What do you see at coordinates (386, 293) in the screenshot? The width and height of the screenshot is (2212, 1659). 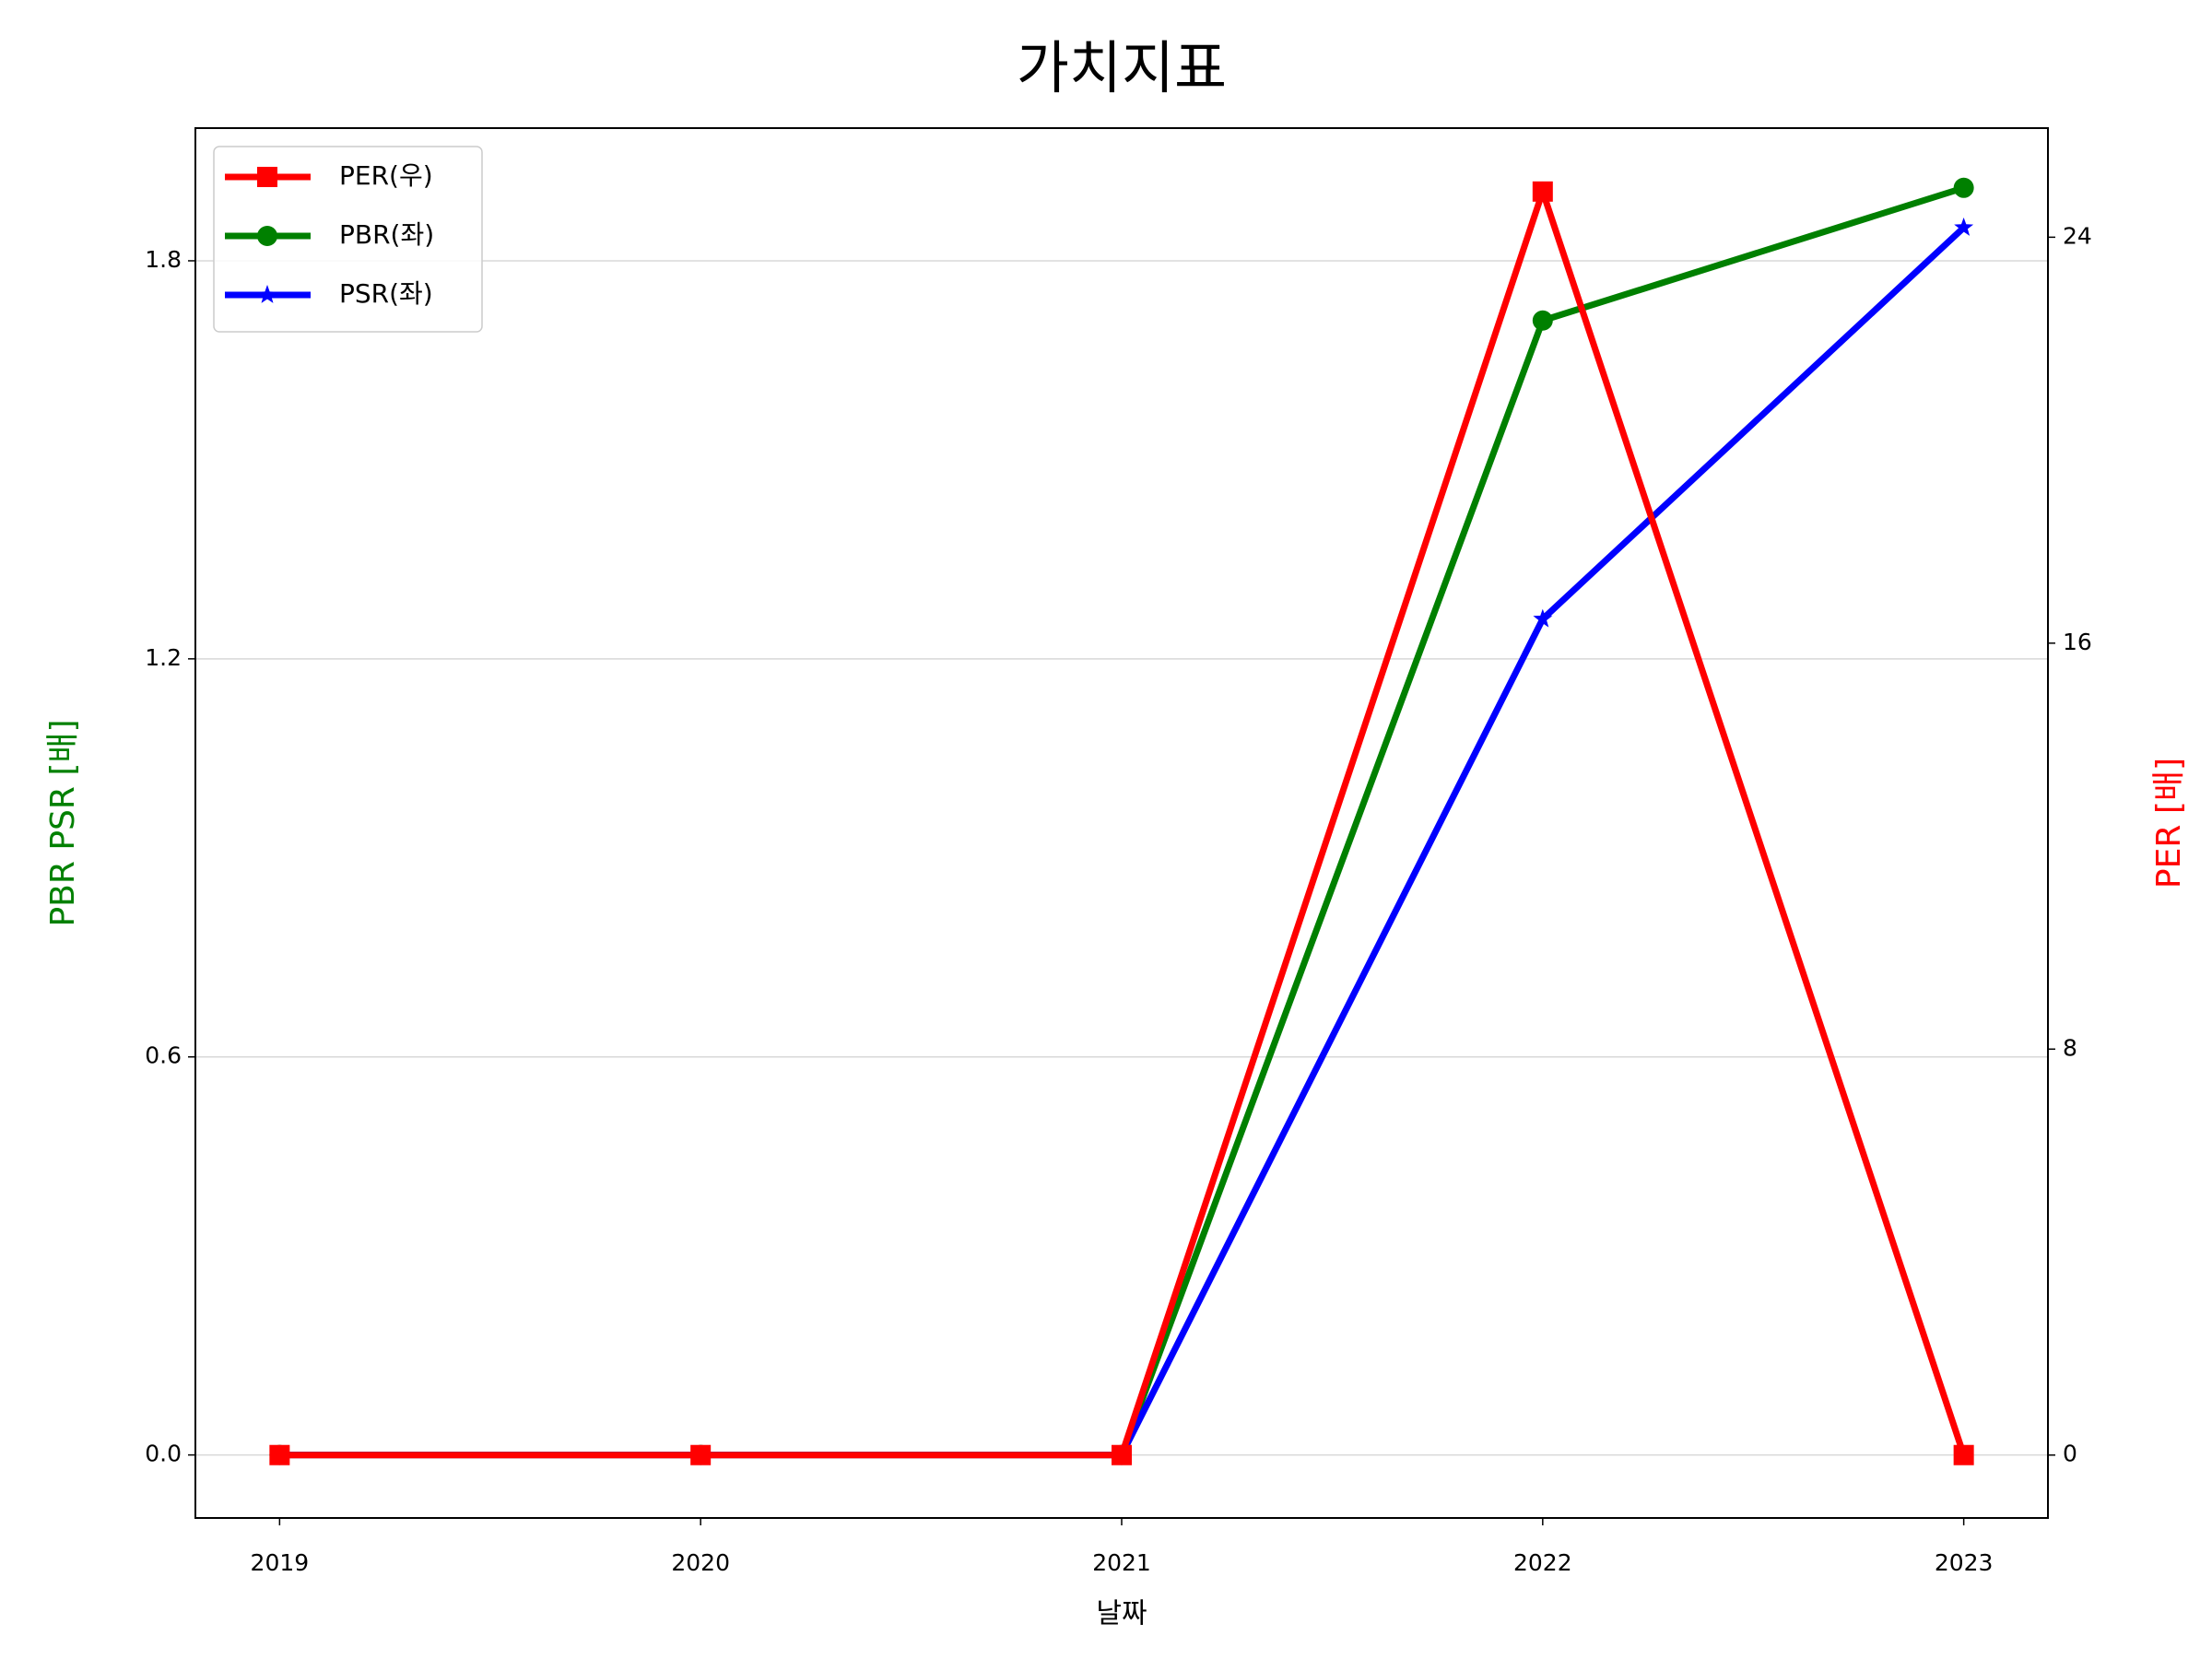 I see `legend-label: PSR(좌)` at bounding box center [386, 293].